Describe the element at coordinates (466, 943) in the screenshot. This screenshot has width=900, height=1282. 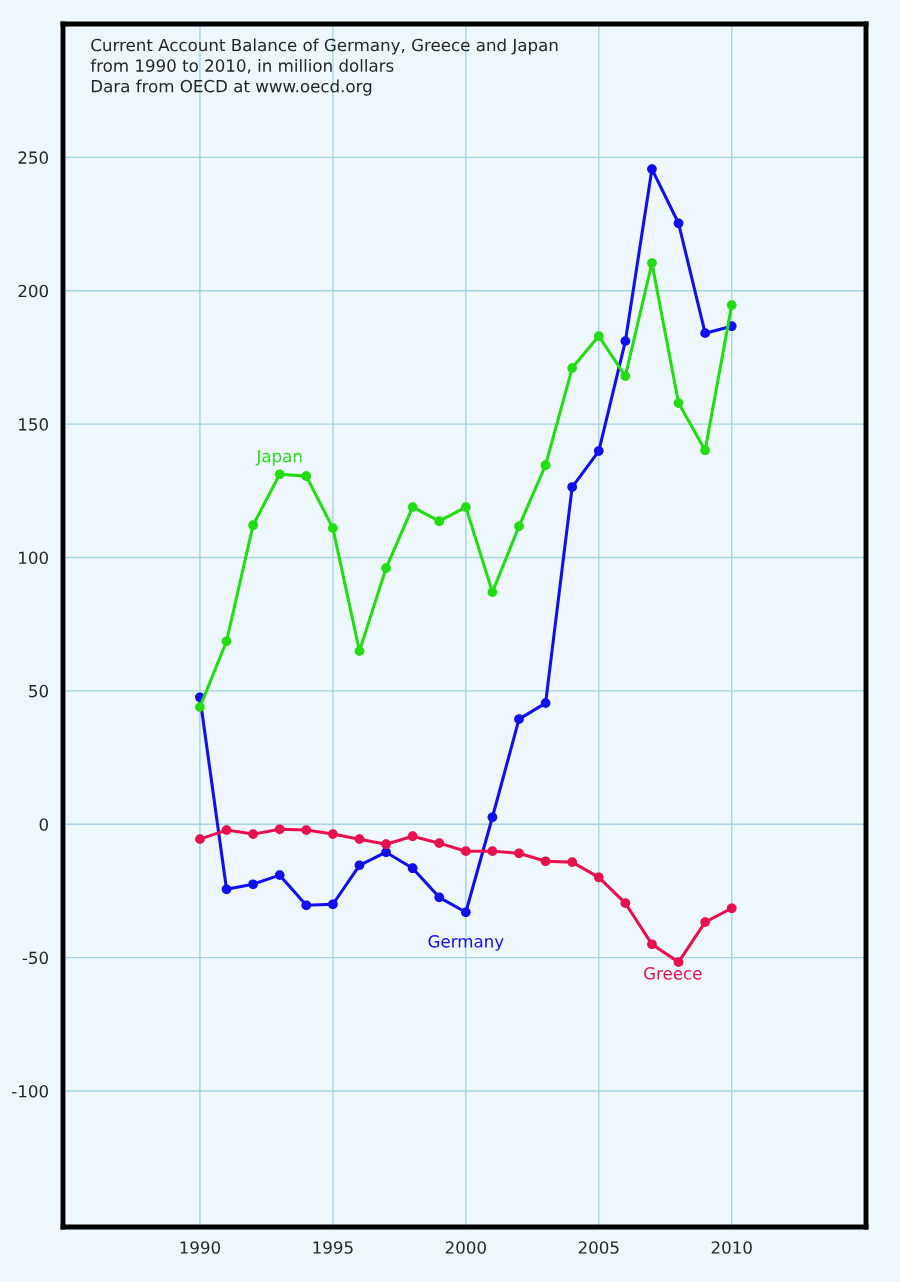
I see `series-label: Germany` at that location.